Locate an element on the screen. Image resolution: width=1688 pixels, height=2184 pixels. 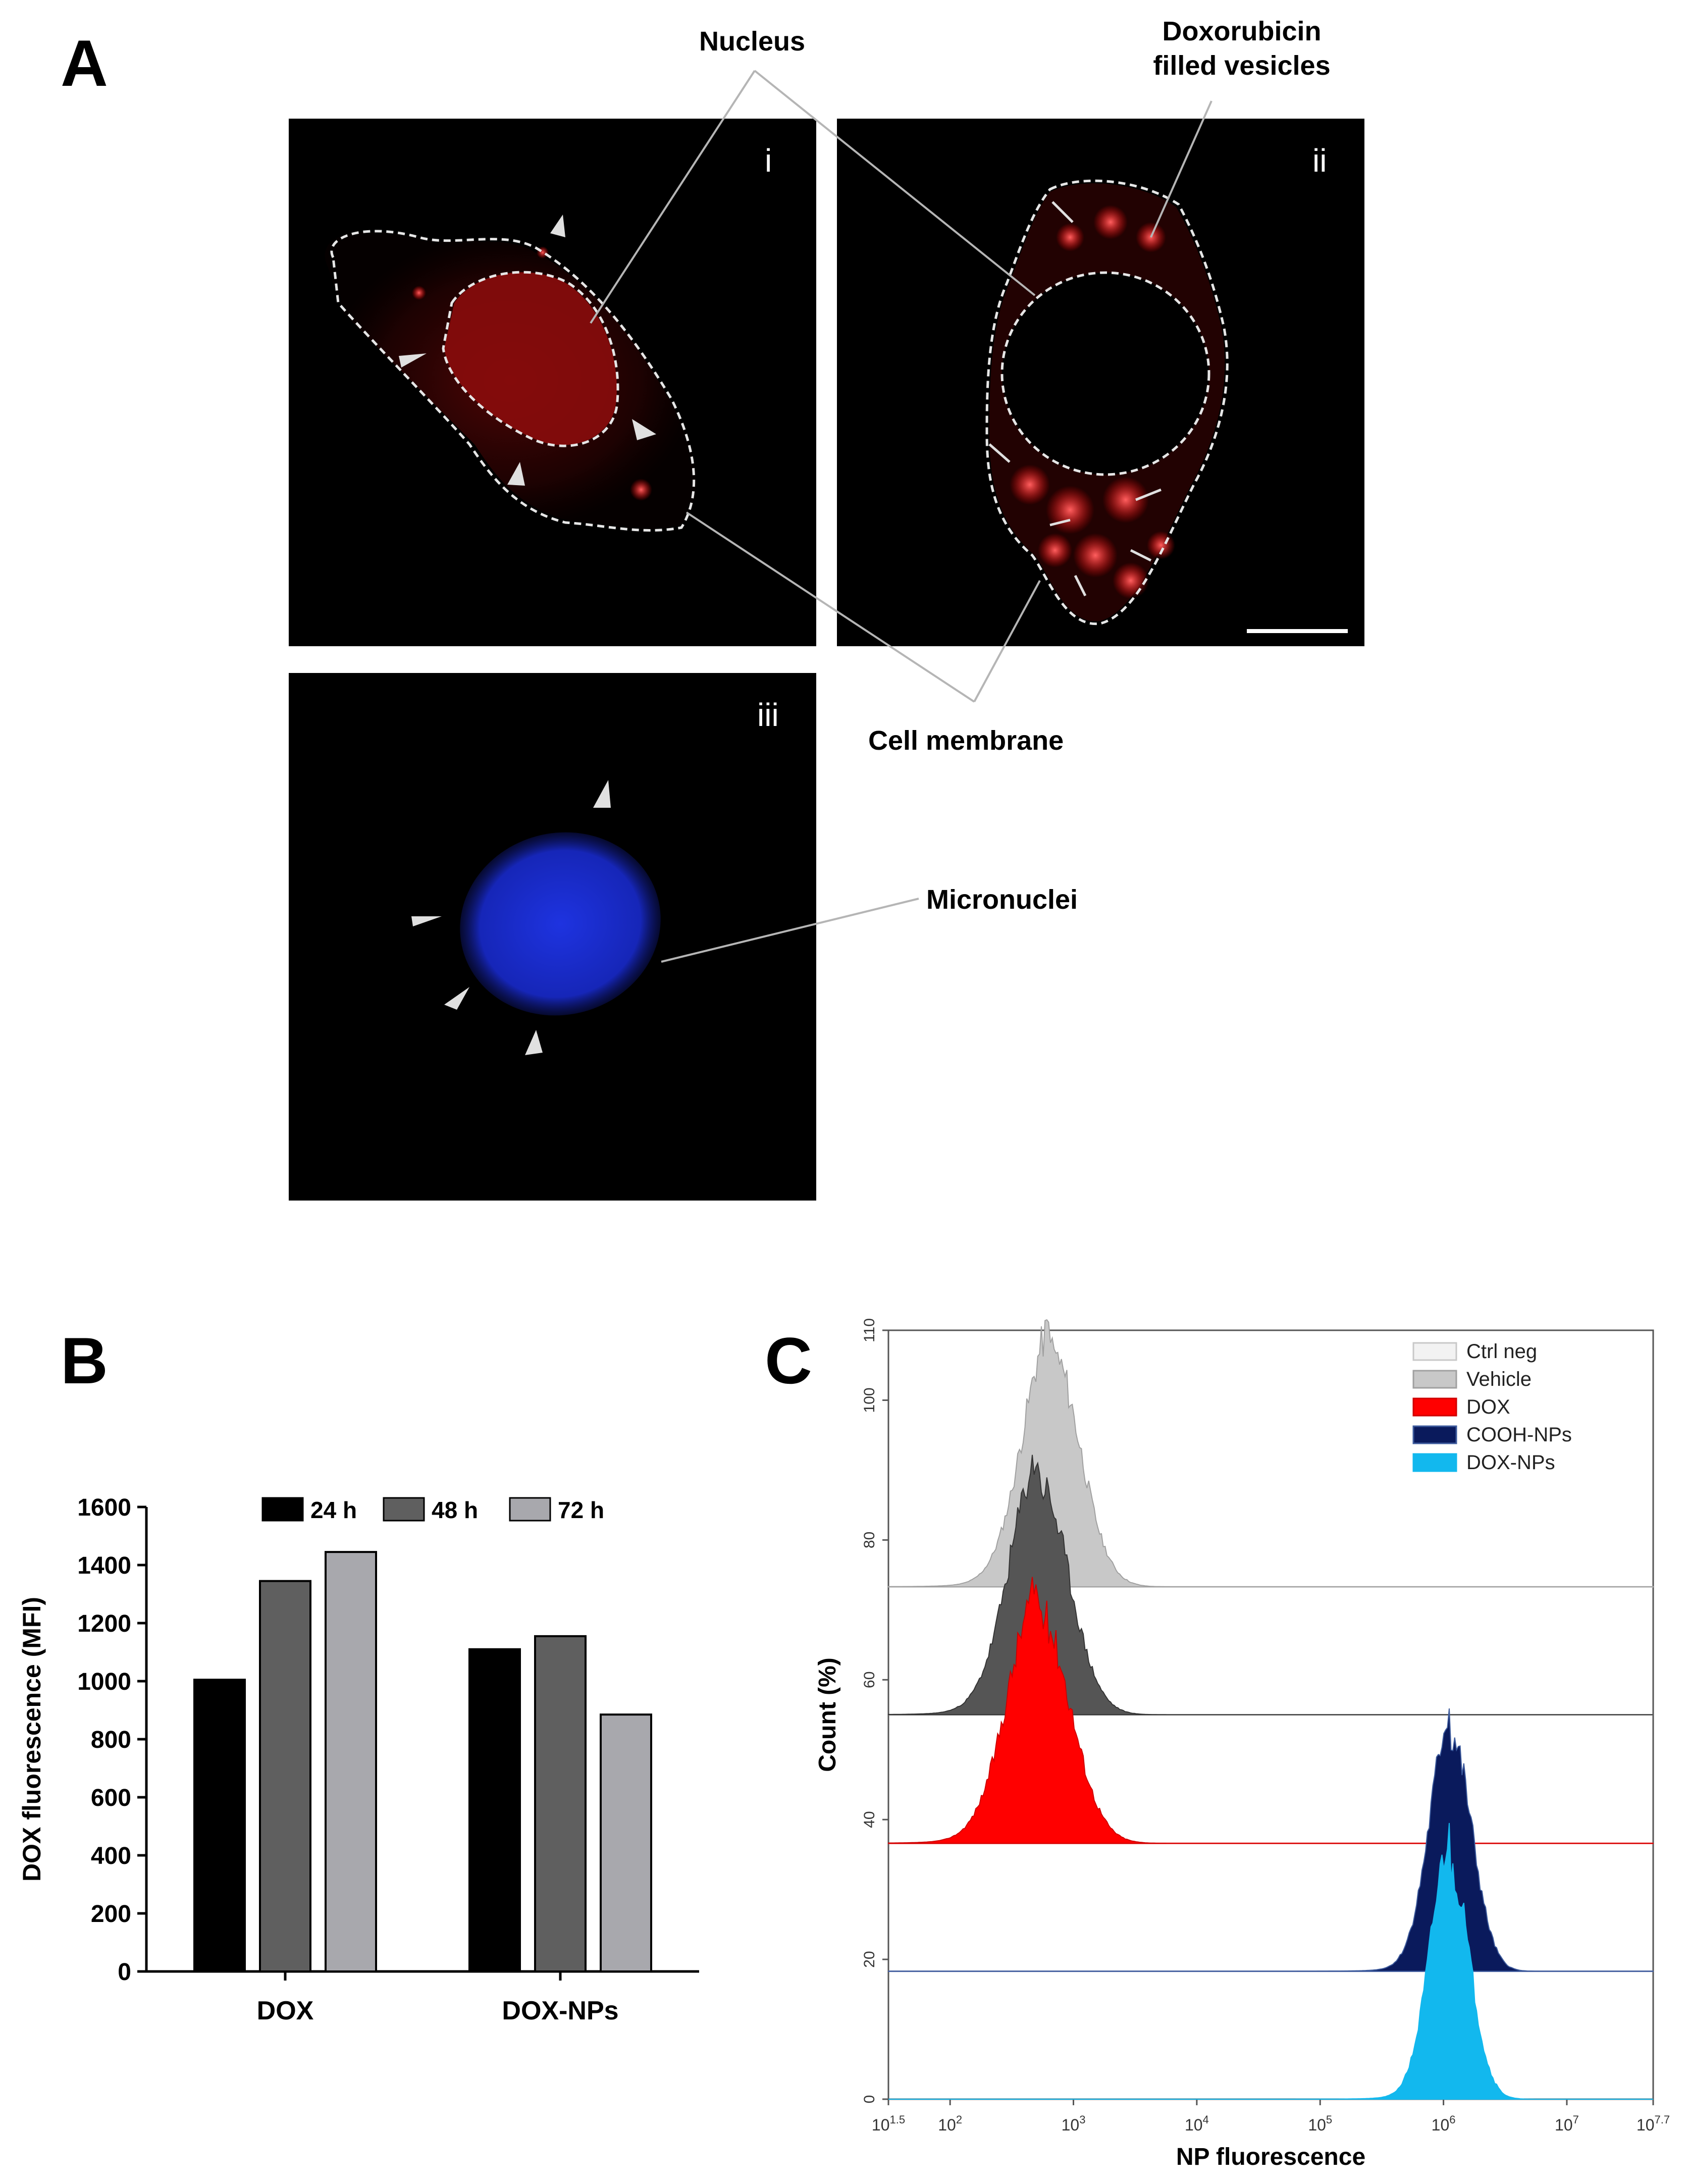
legend-label: COOH-NPs is located at coordinates (1519, 1435).